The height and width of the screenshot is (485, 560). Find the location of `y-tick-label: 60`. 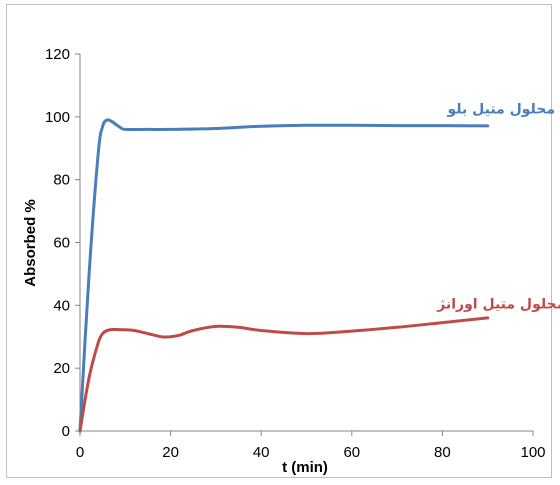

y-tick-label: 60 is located at coordinates (61, 243).